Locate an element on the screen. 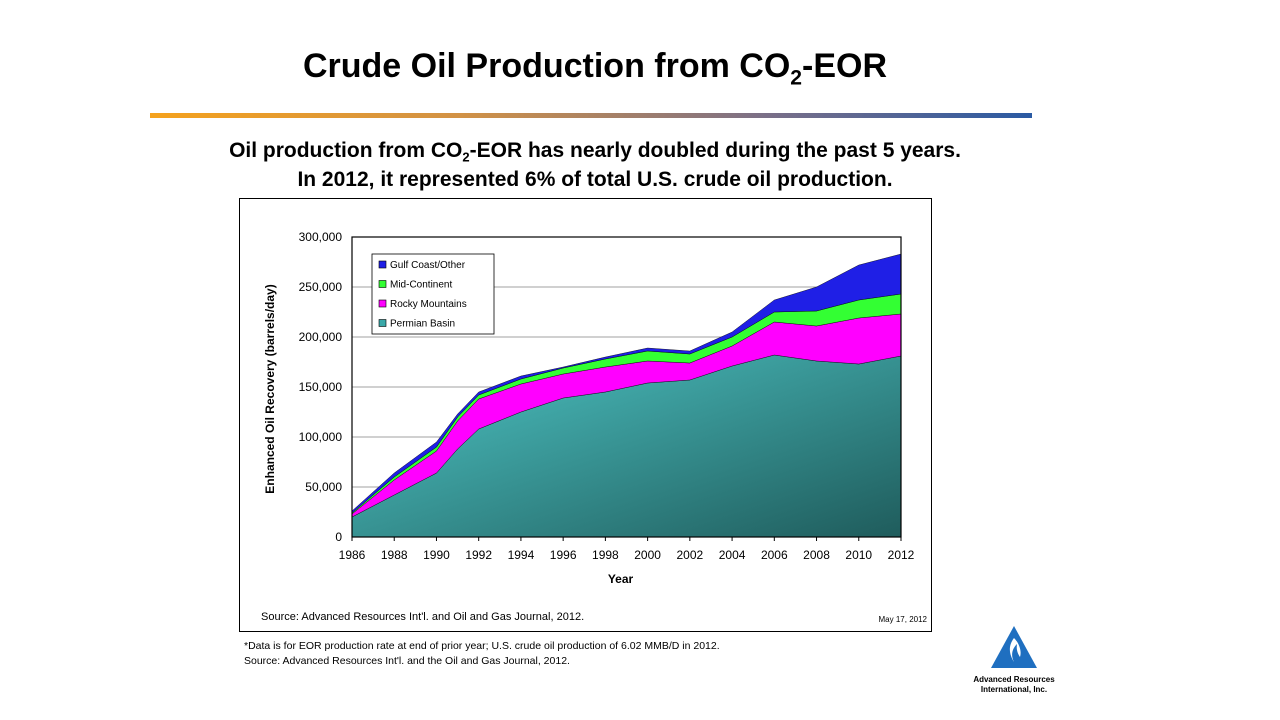  y-tick-label: 250,000 is located at coordinates (321, 287).